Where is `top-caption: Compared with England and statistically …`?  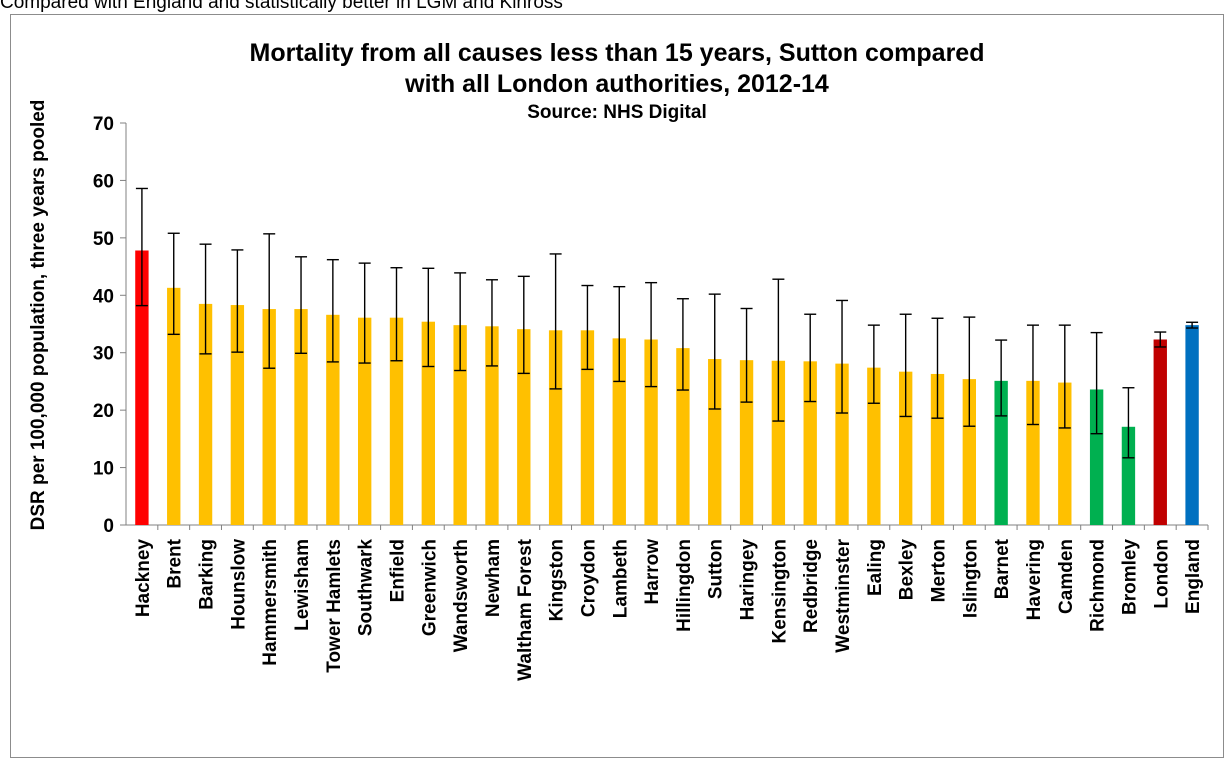
top-caption: Compared with England and statistically … is located at coordinates (281, 6).